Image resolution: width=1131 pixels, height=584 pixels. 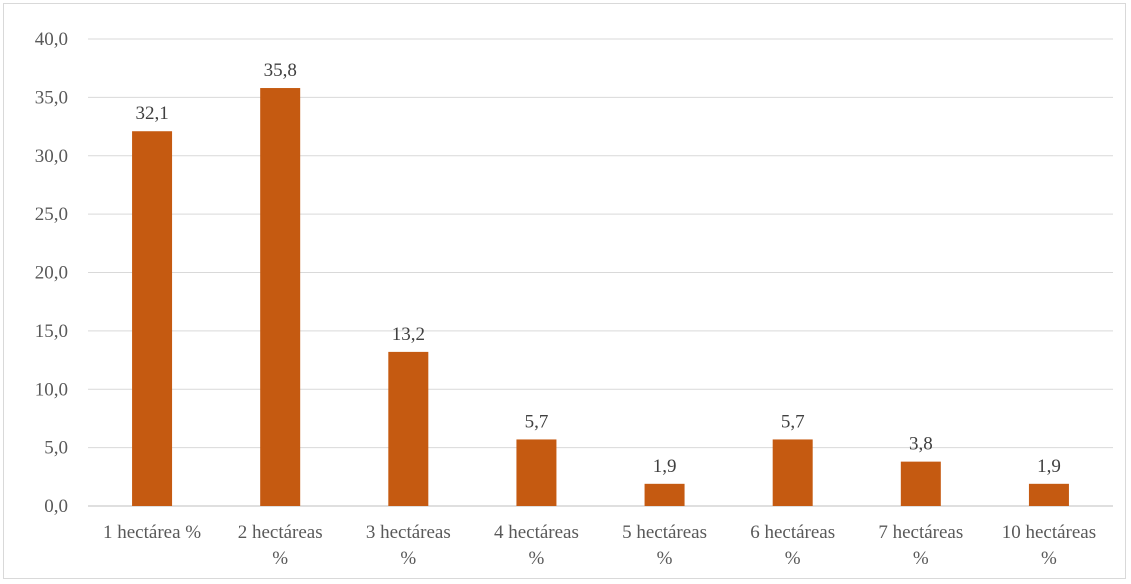 I want to click on y-tick-label: 0,0, so click(x=56, y=506).